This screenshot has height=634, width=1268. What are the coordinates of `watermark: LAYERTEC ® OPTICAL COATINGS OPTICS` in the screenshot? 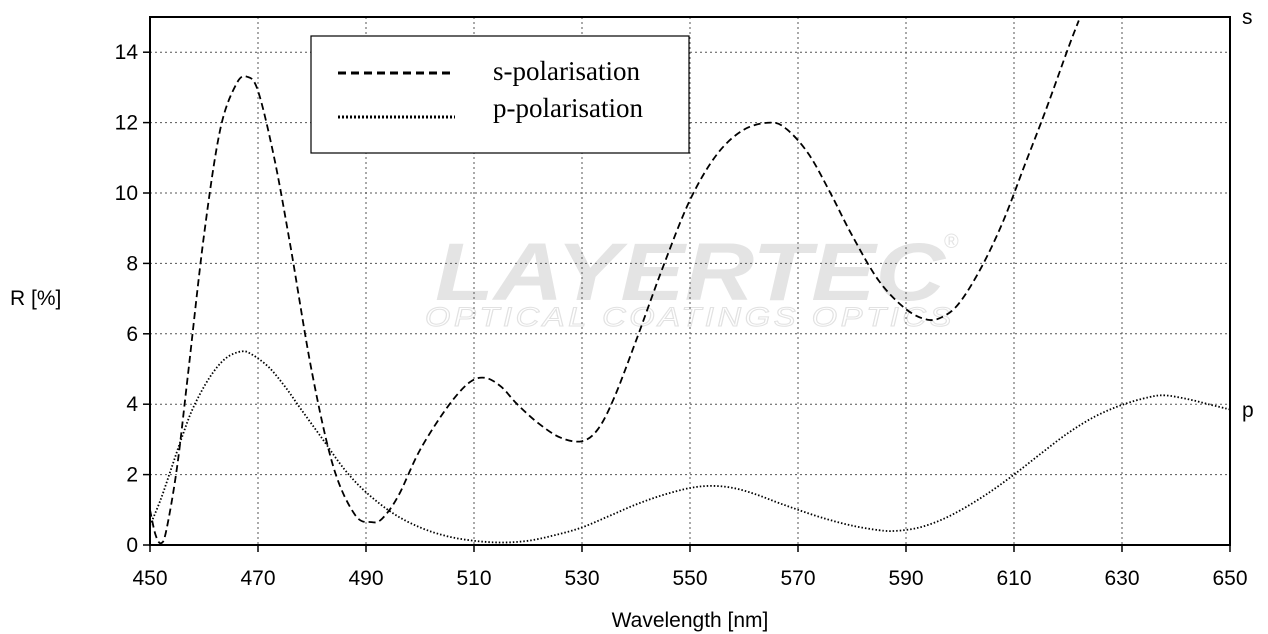 It's located at (692, 280).